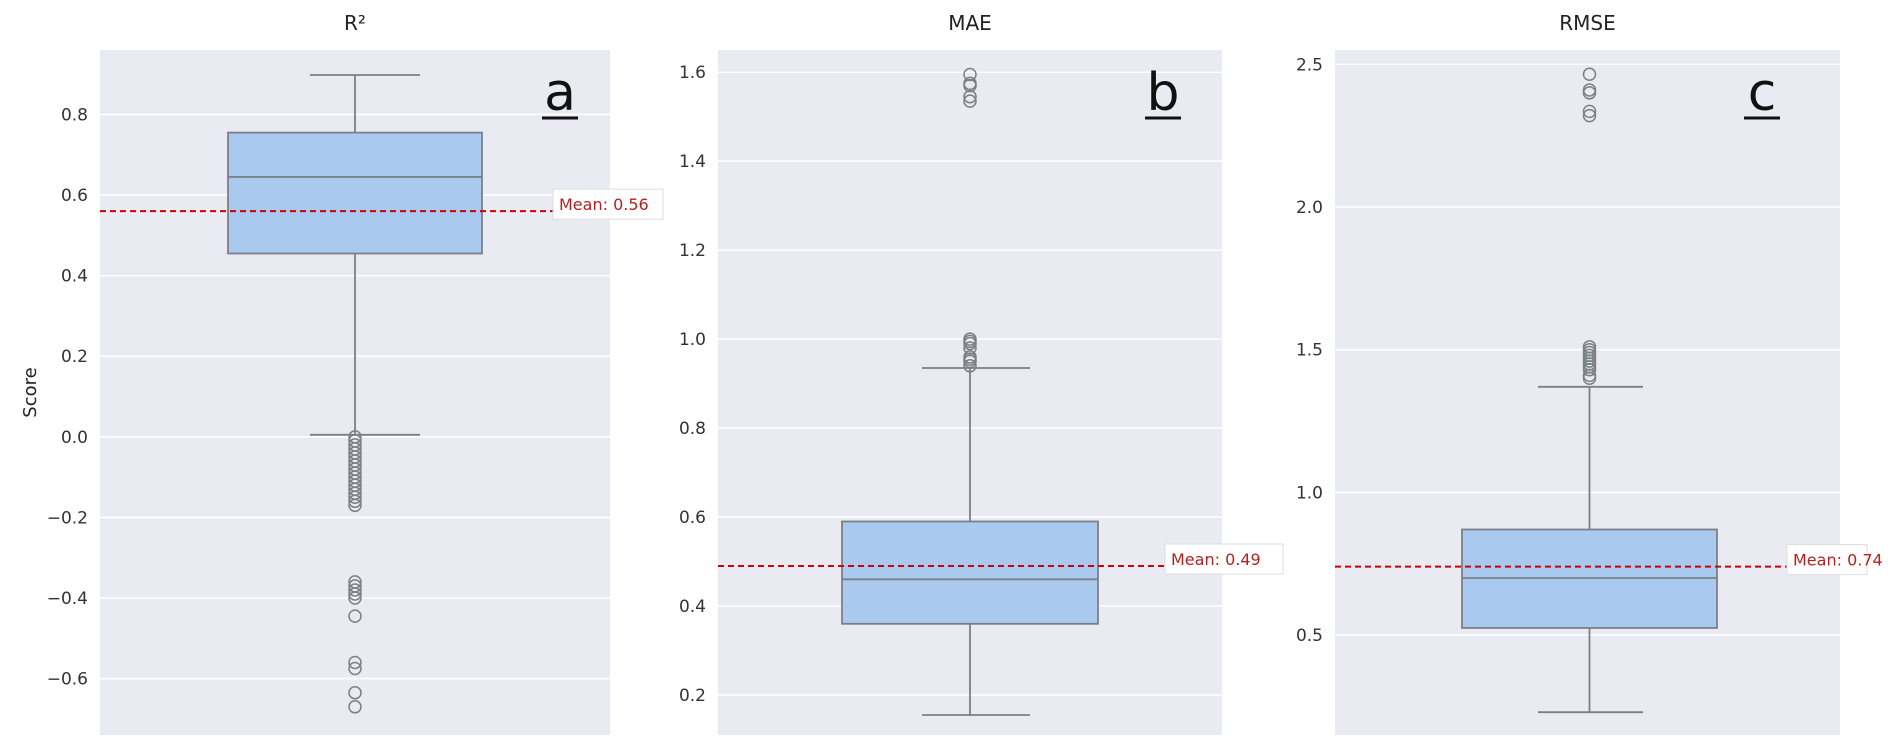 This screenshot has width=1901, height=748. I want to click on y-tick-label: 1.2, so click(692, 251).